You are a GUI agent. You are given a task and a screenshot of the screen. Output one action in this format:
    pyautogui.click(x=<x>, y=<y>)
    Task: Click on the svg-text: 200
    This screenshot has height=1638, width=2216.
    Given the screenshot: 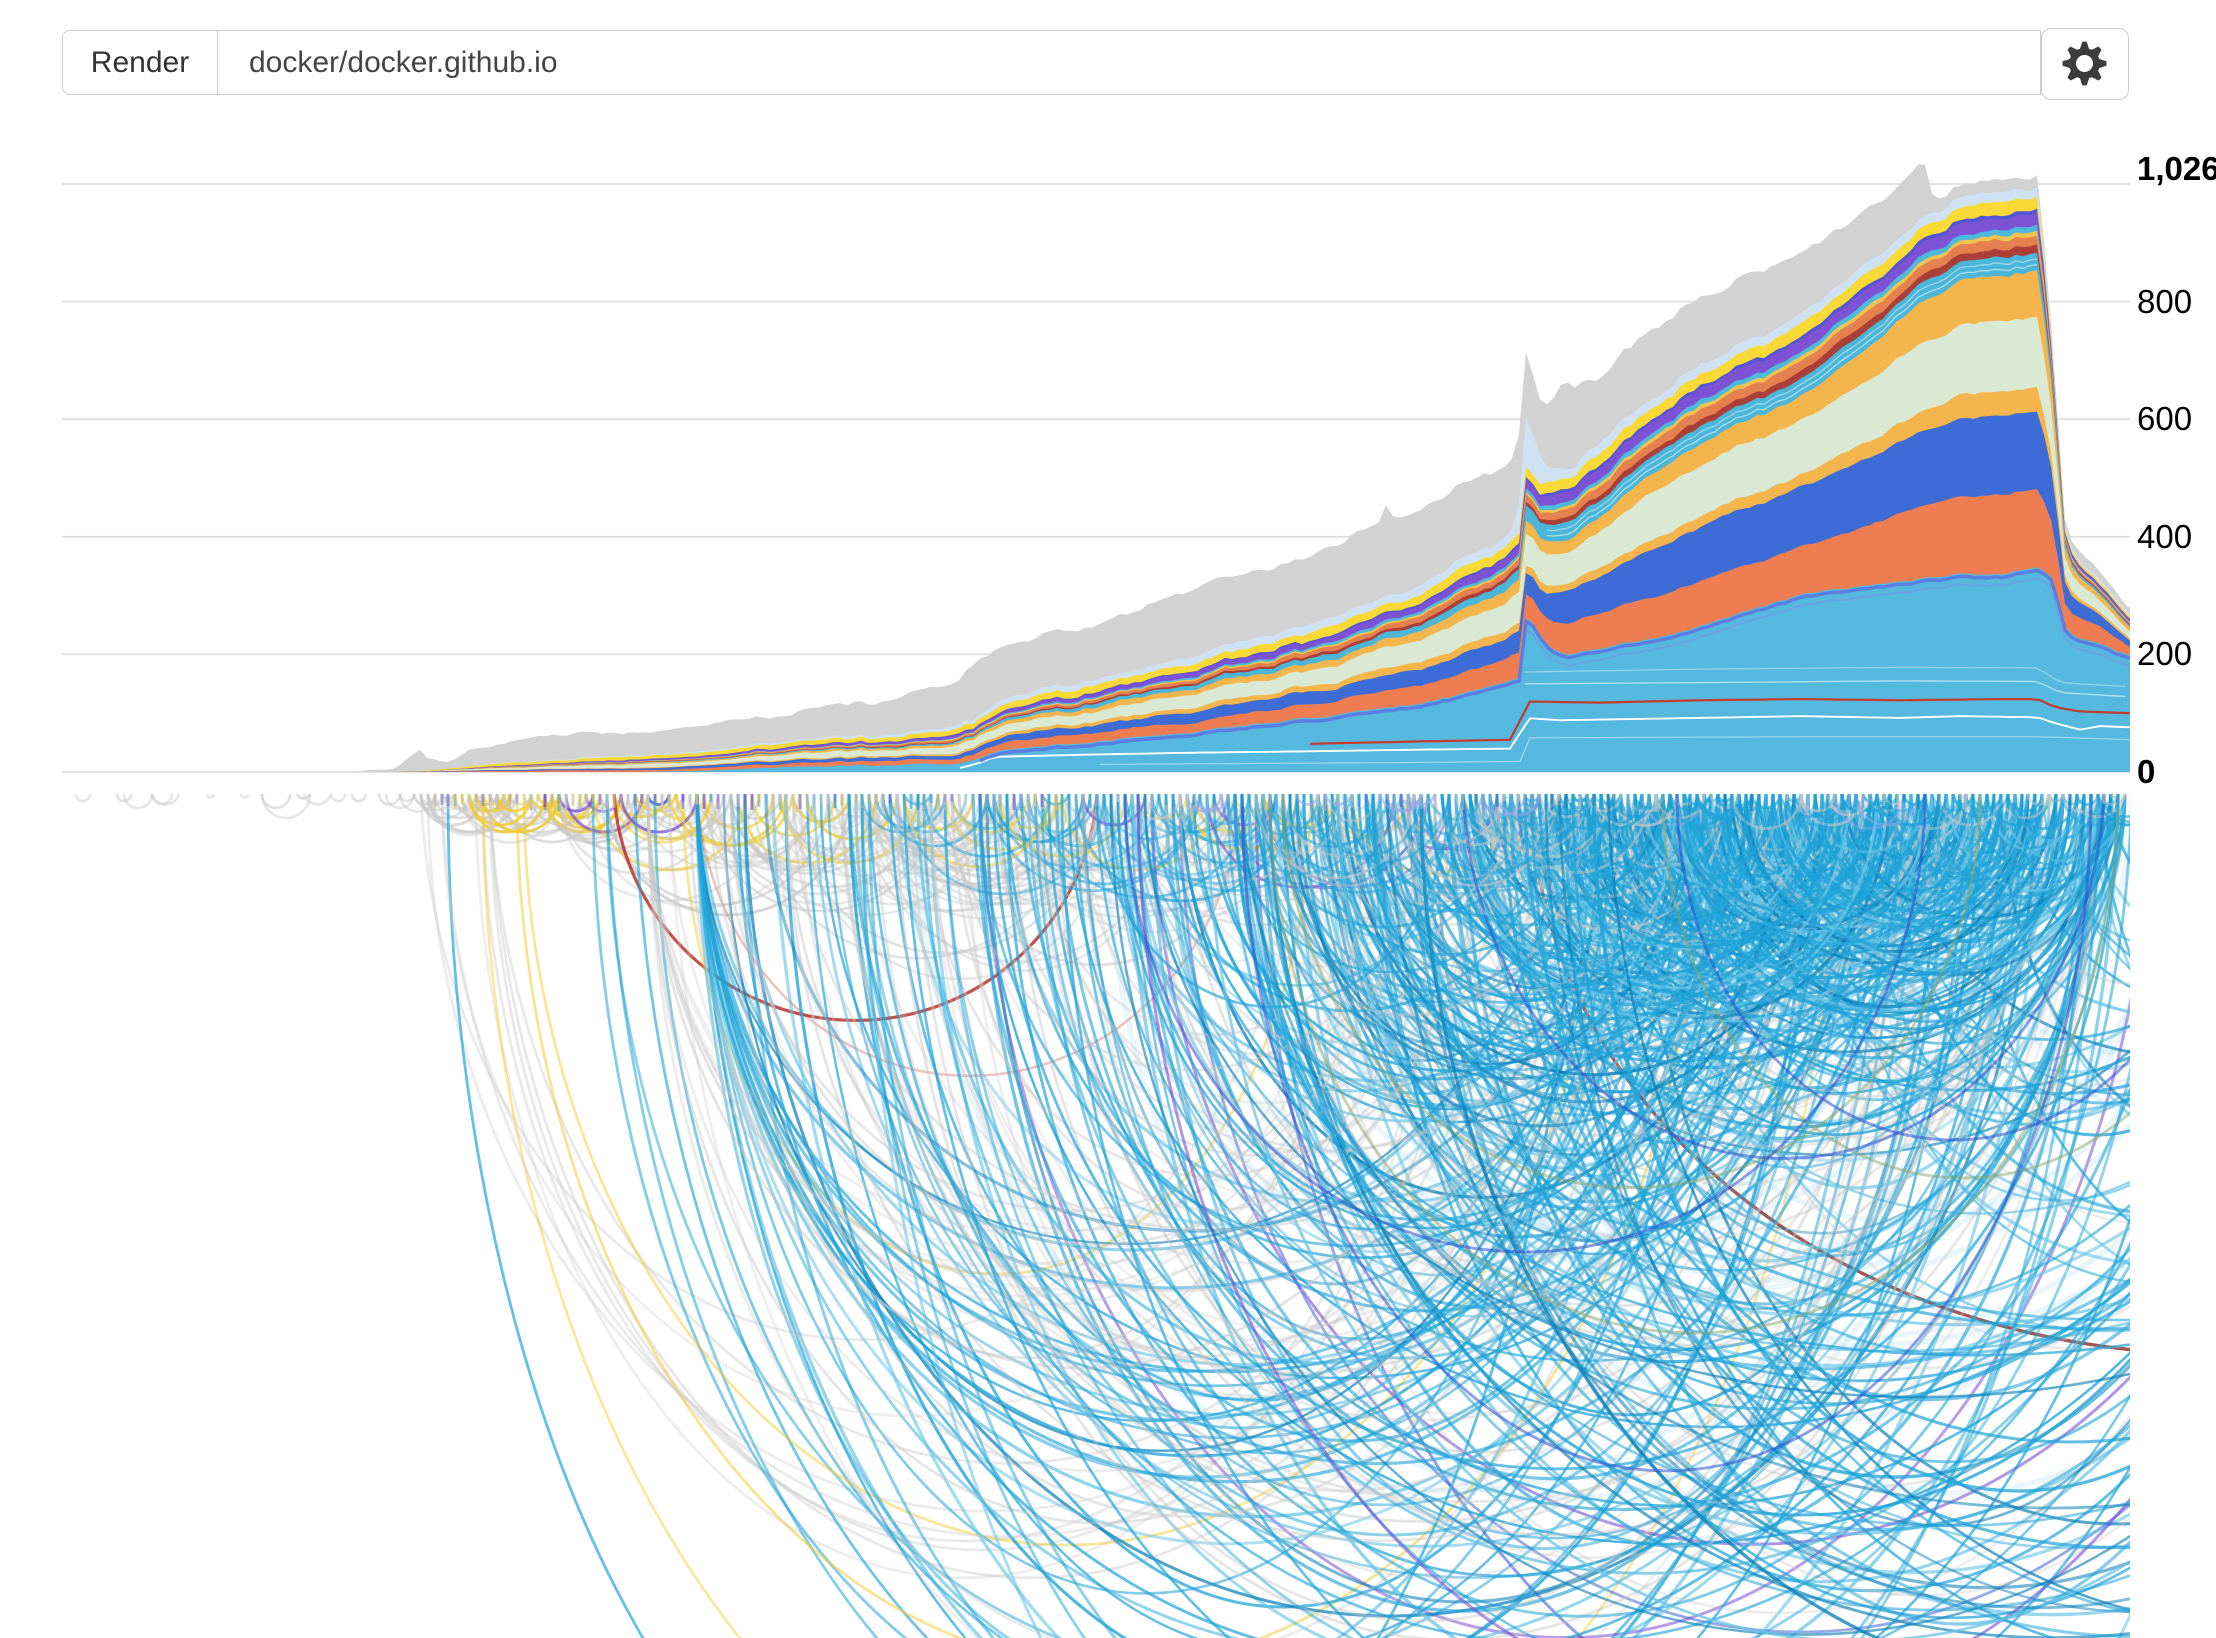 What is the action you would take?
    pyautogui.click(x=2164, y=653)
    